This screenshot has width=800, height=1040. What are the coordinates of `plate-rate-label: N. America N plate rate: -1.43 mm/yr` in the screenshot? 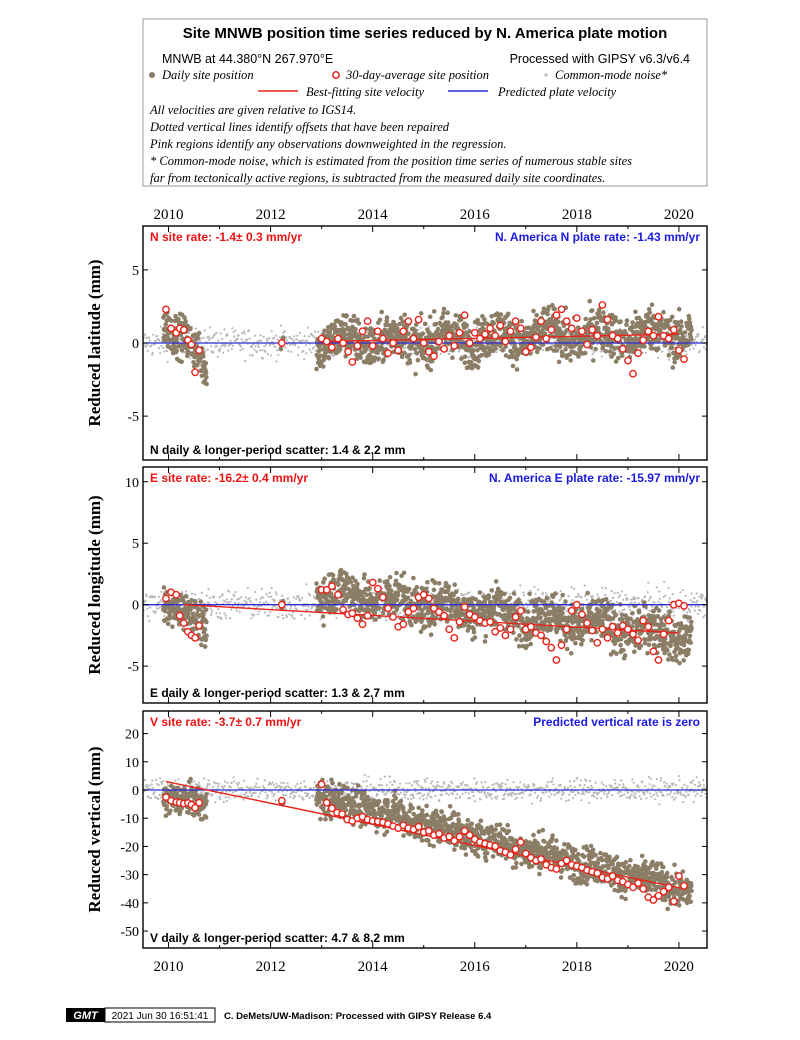 It's located at (597, 237).